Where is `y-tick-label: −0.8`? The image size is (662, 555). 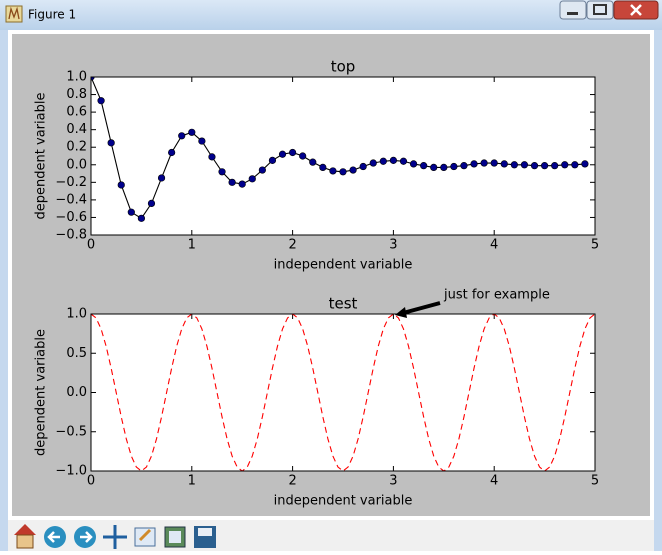 y-tick-label: −0.8 is located at coordinates (71, 235).